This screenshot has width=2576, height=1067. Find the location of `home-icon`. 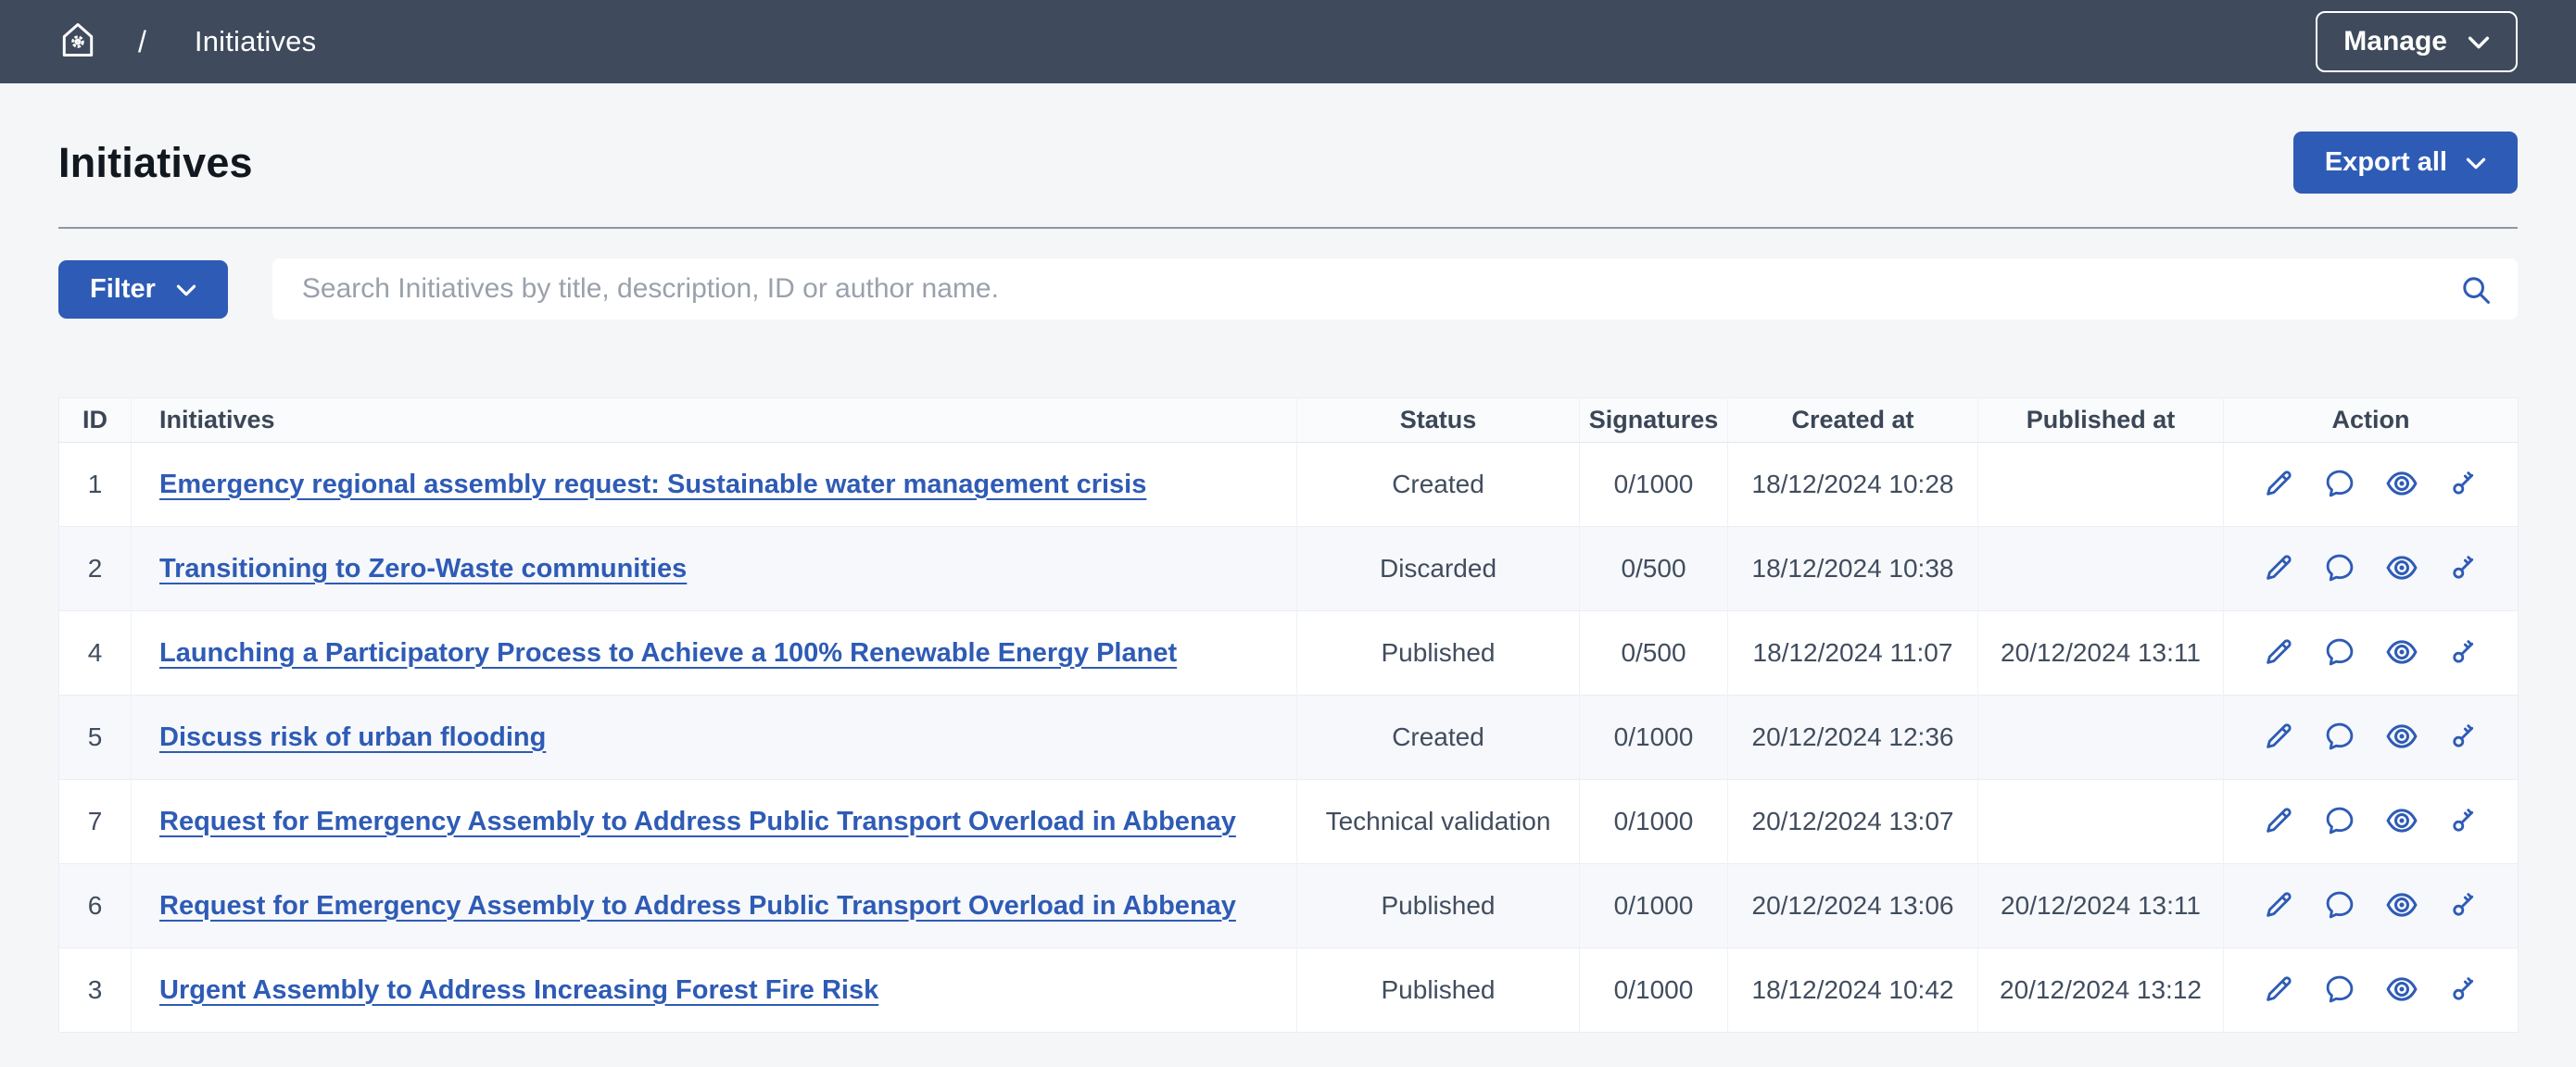

home-icon is located at coordinates (77, 42).